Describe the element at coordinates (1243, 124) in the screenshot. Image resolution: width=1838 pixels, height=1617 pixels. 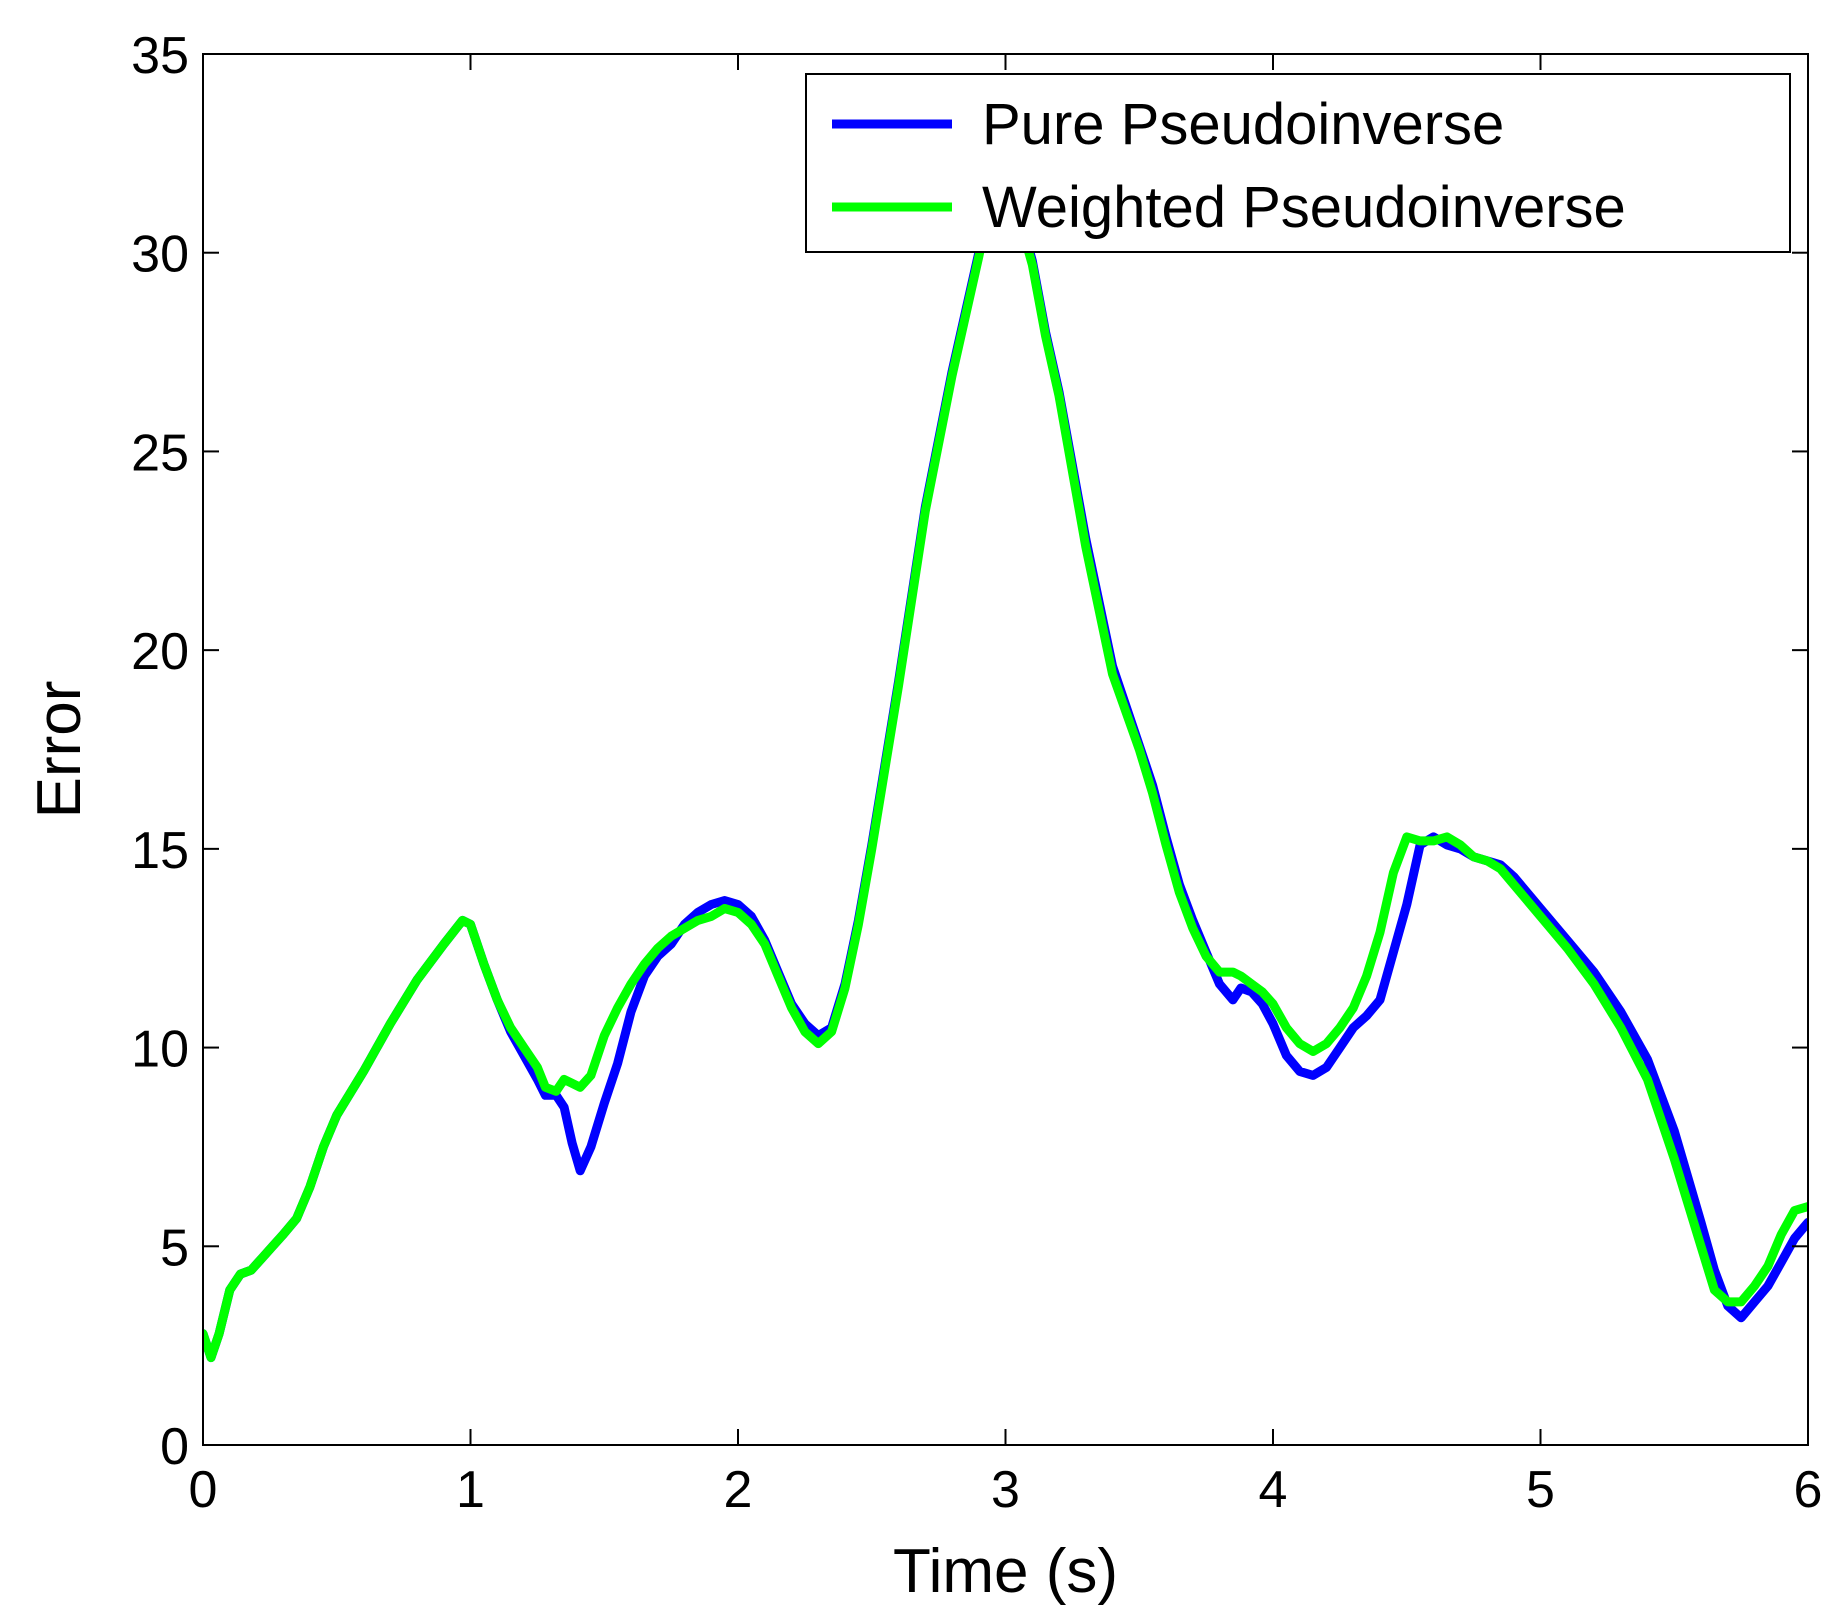
I see `legend-label-1: Pure Pseudoinverse` at that location.